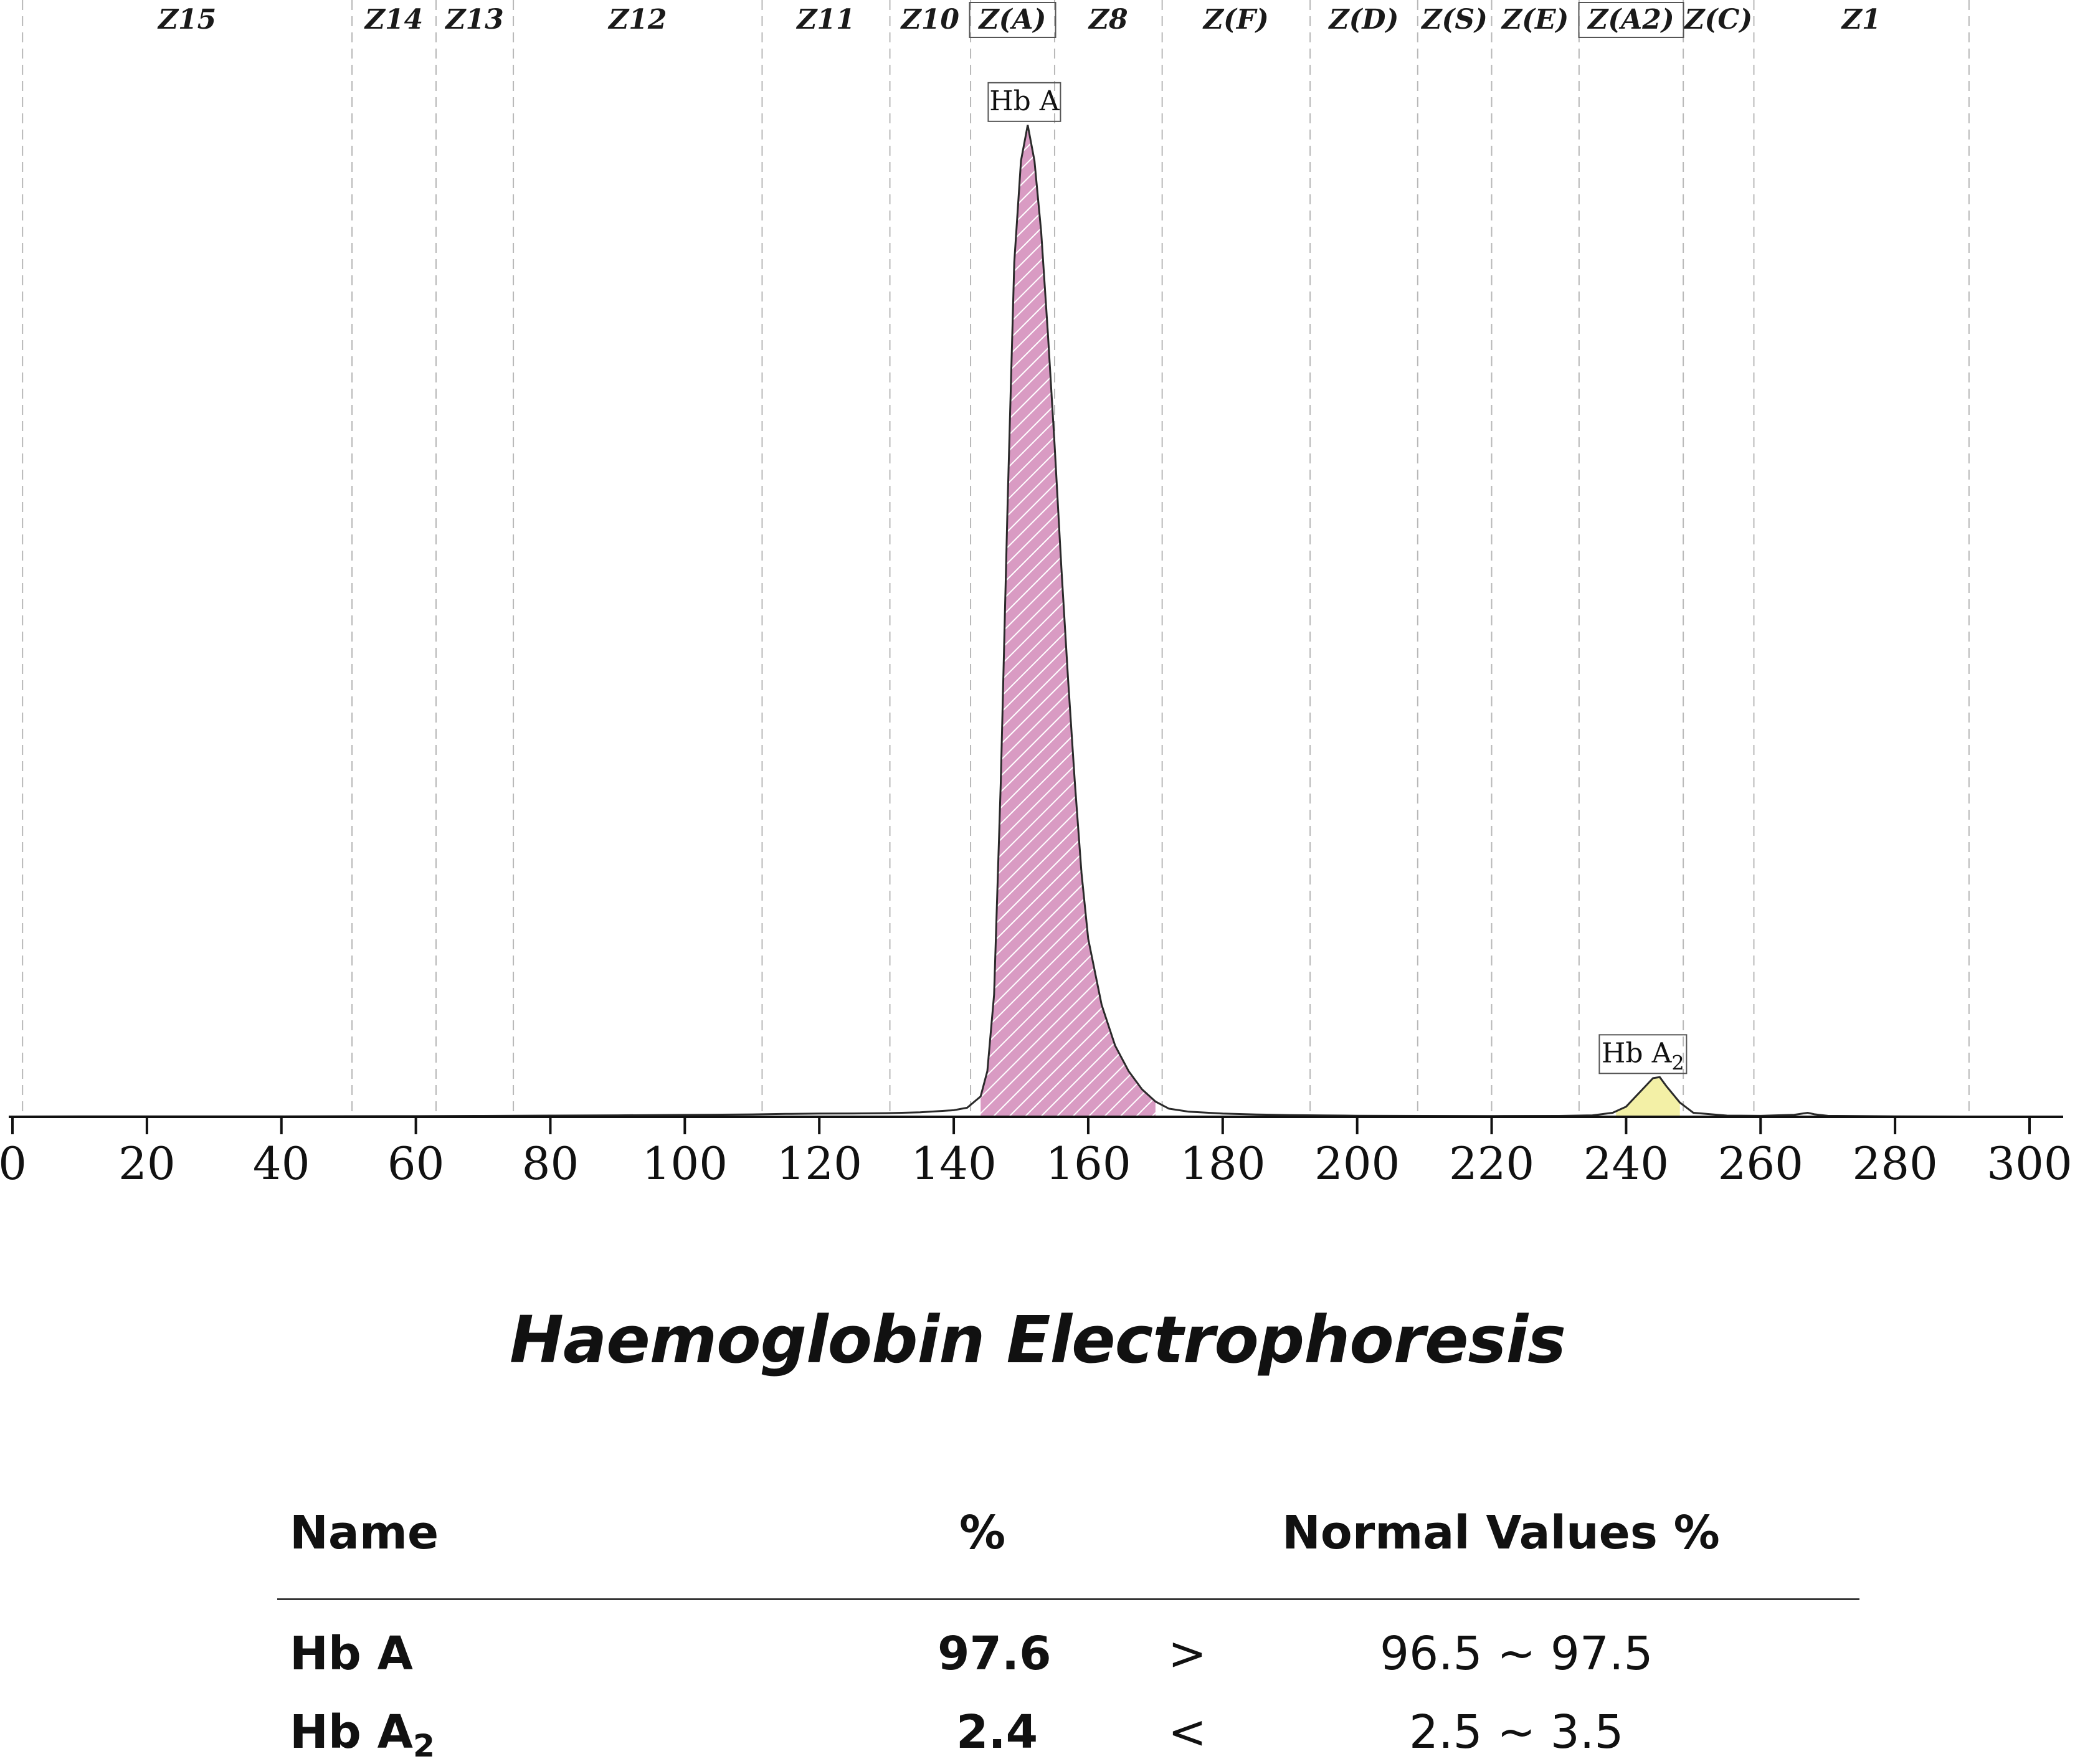 Image resolution: width=2075 pixels, height=1764 pixels. Describe the element at coordinates (362, 1734) in the screenshot. I see `table-row-hb-a2-name: Hb A2` at that location.